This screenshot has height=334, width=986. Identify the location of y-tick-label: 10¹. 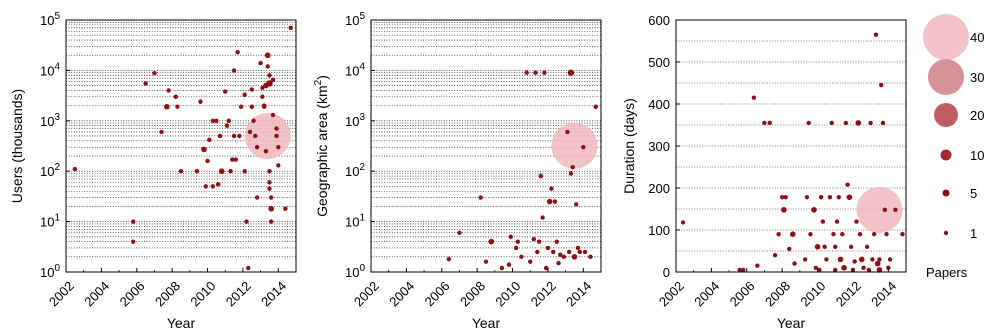
(355, 221).